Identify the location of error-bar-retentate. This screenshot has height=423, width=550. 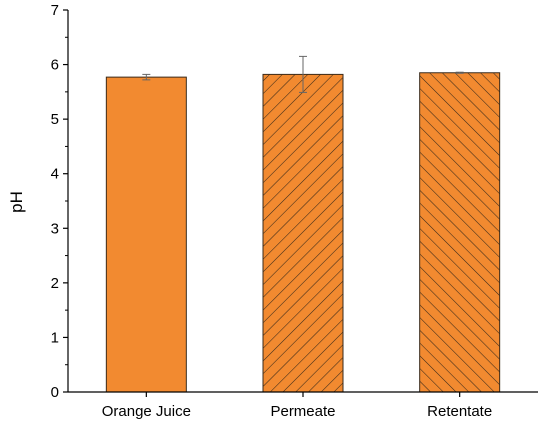
(459, 72).